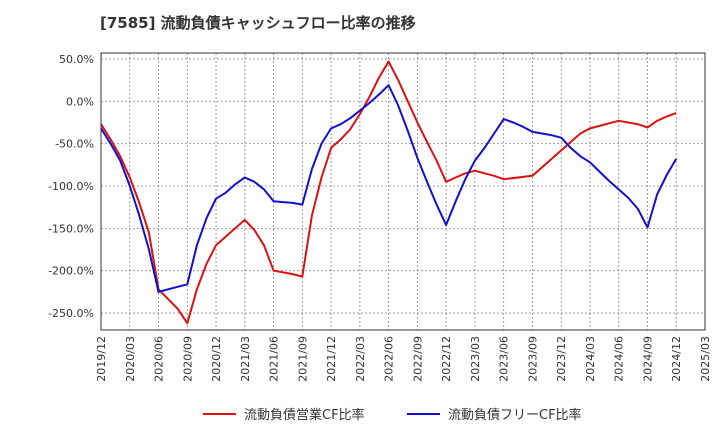 This screenshot has height=440, width=720. I want to click on x-tick-label: 2020/03, so click(130, 359).